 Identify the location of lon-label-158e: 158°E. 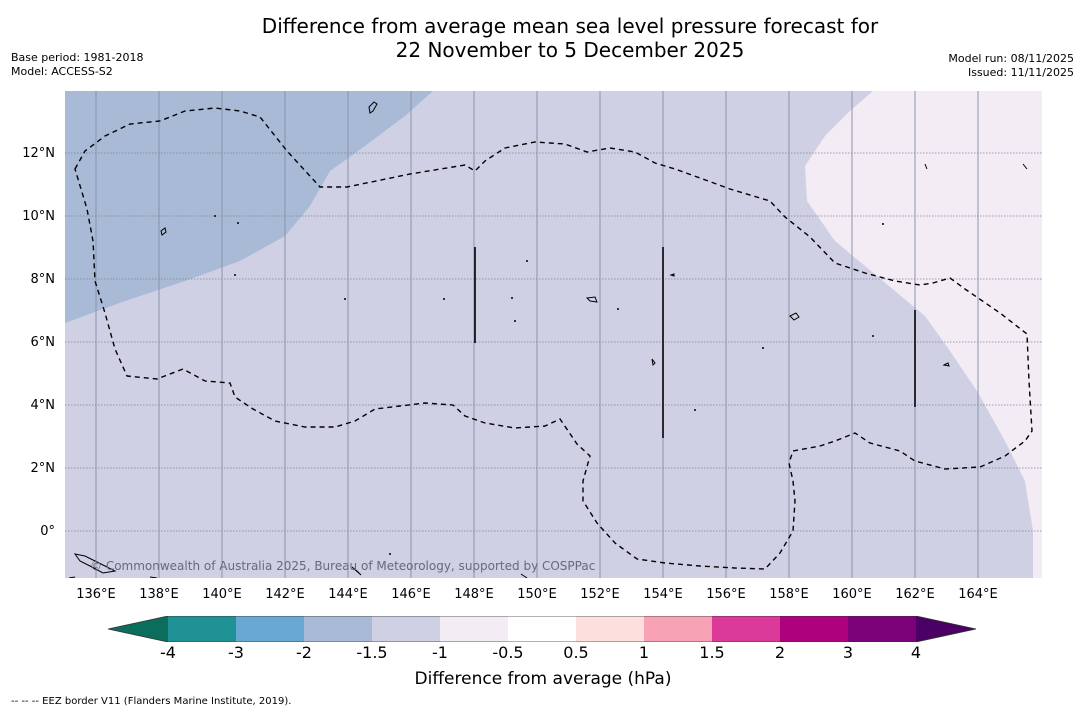
(789, 594).